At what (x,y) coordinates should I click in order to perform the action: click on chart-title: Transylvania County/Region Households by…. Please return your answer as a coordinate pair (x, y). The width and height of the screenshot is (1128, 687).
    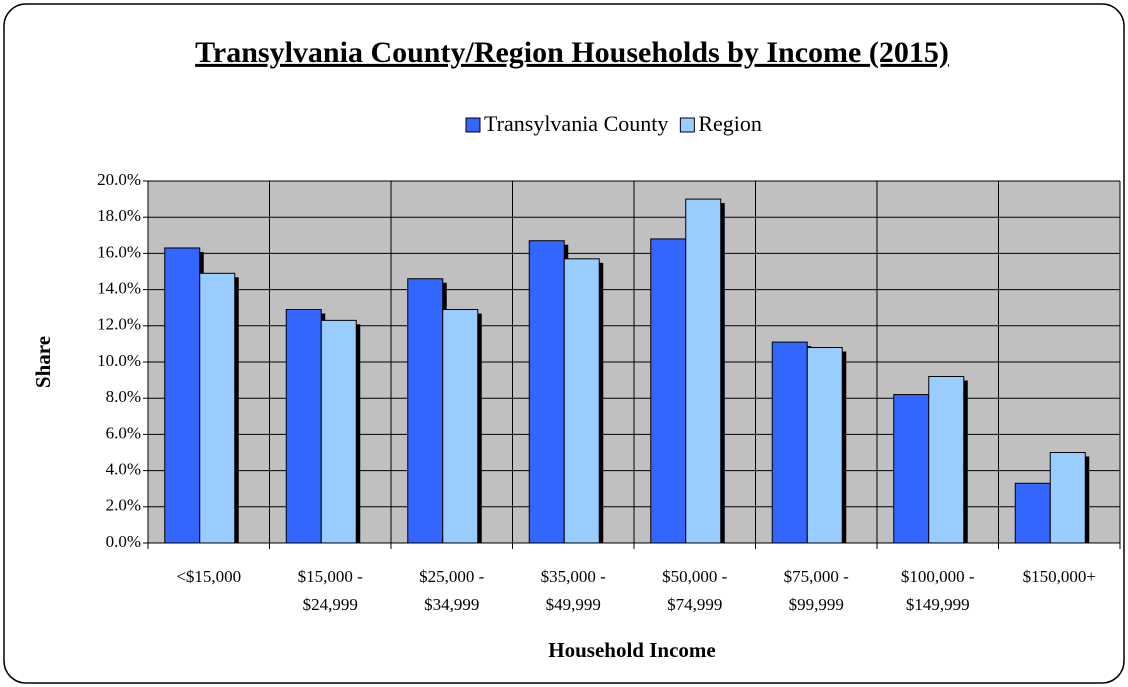
    Looking at the image, I should click on (572, 52).